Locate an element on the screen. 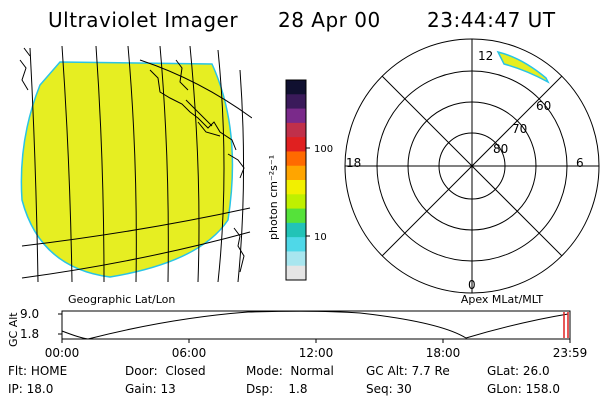 This screenshot has height=400, width=600. app-title: Ultraviolet Imager is located at coordinates (143, 20).